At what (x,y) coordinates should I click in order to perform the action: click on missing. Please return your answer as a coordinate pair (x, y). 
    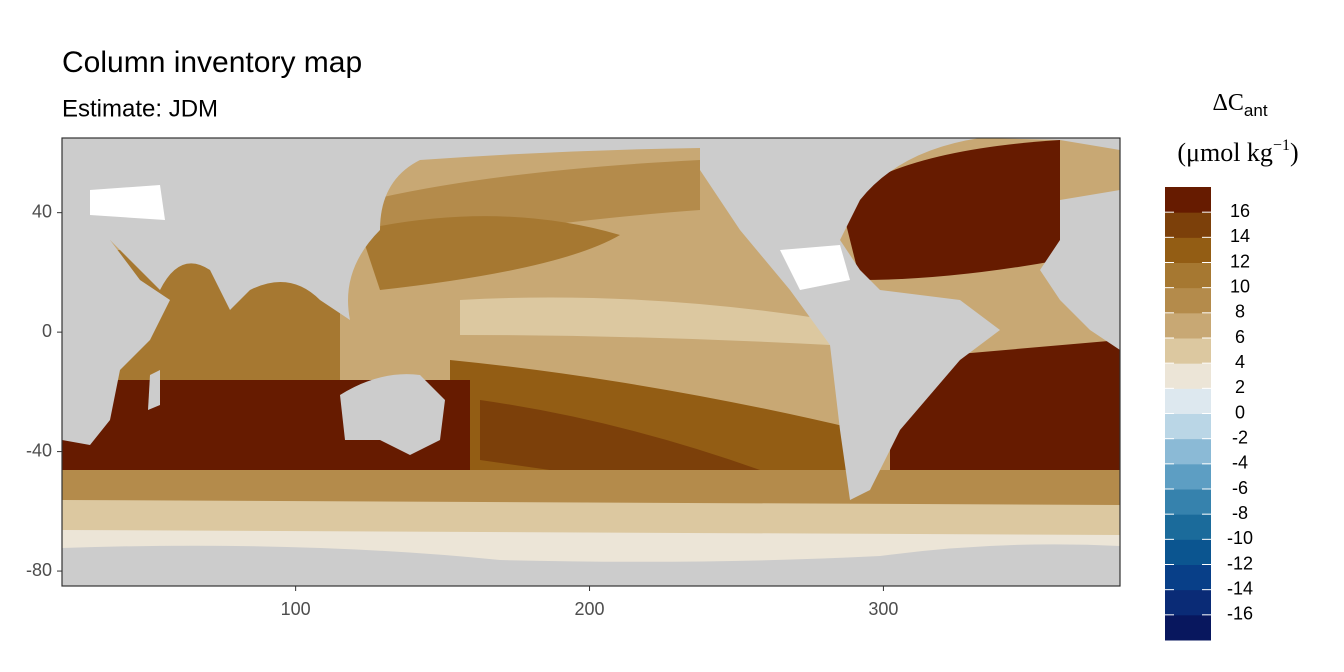
    Looking at the image, I should click on (470, 237).